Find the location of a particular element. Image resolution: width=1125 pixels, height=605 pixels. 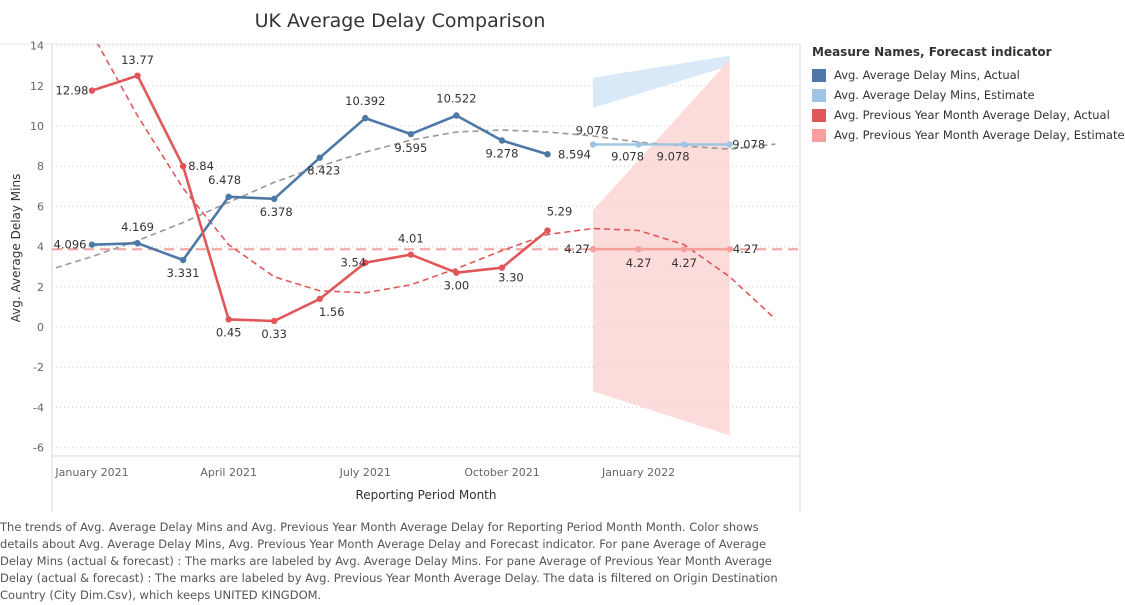

data-label: 8.423 is located at coordinates (323, 171).